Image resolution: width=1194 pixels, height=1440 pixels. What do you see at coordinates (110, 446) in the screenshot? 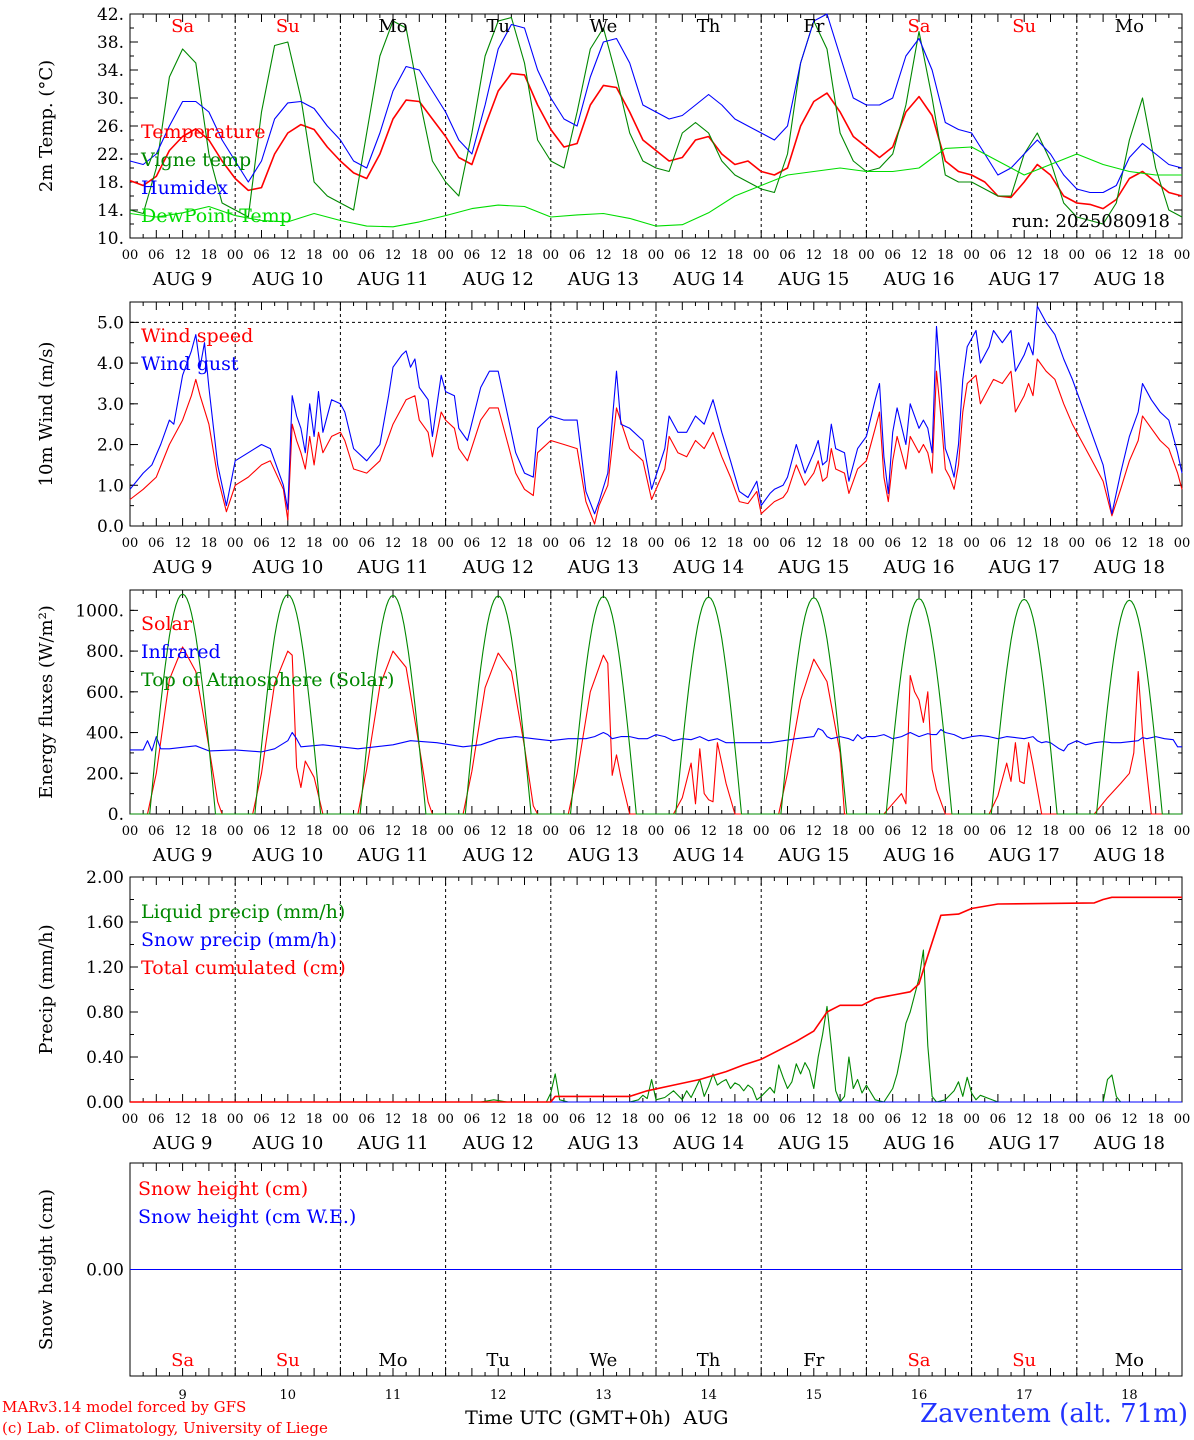
I see `y-tick-label: 2.0` at bounding box center [110, 446].